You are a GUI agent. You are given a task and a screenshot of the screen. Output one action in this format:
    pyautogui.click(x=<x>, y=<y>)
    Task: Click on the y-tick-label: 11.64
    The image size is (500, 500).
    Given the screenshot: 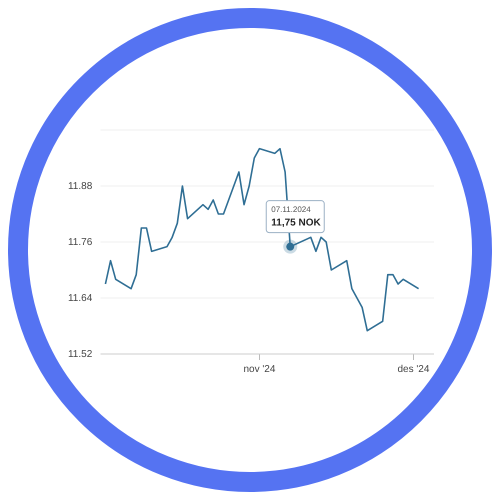 What is the action you would take?
    pyautogui.click(x=80, y=298)
    